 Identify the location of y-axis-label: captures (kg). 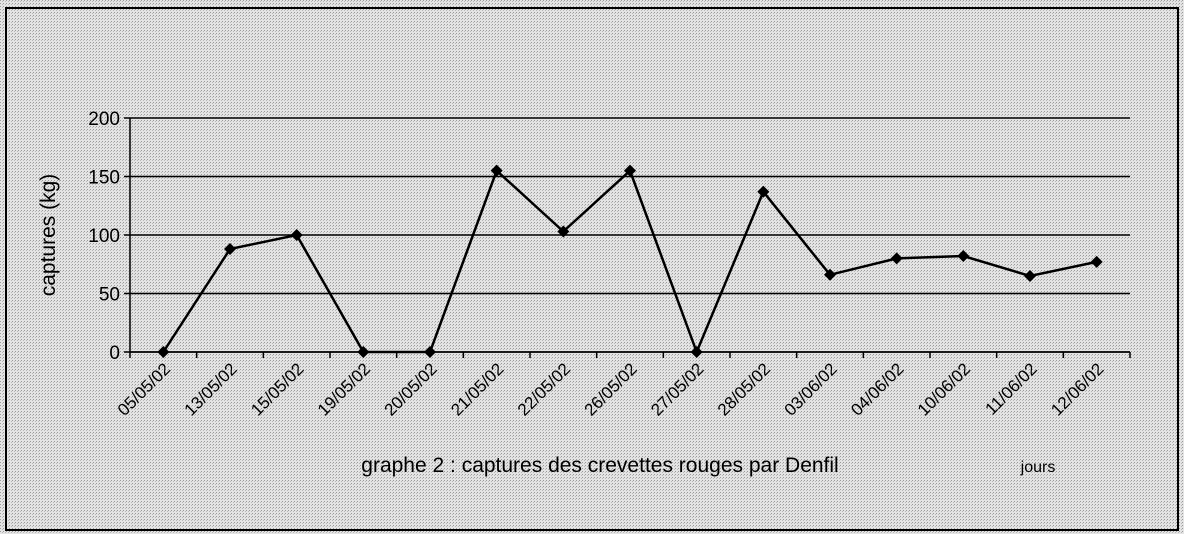
(48, 235).